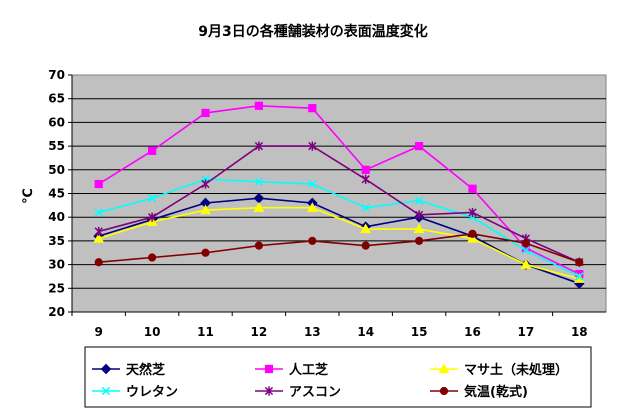  Describe the element at coordinates (56, 288) in the screenshot. I see `y-tick-label: 25` at that location.